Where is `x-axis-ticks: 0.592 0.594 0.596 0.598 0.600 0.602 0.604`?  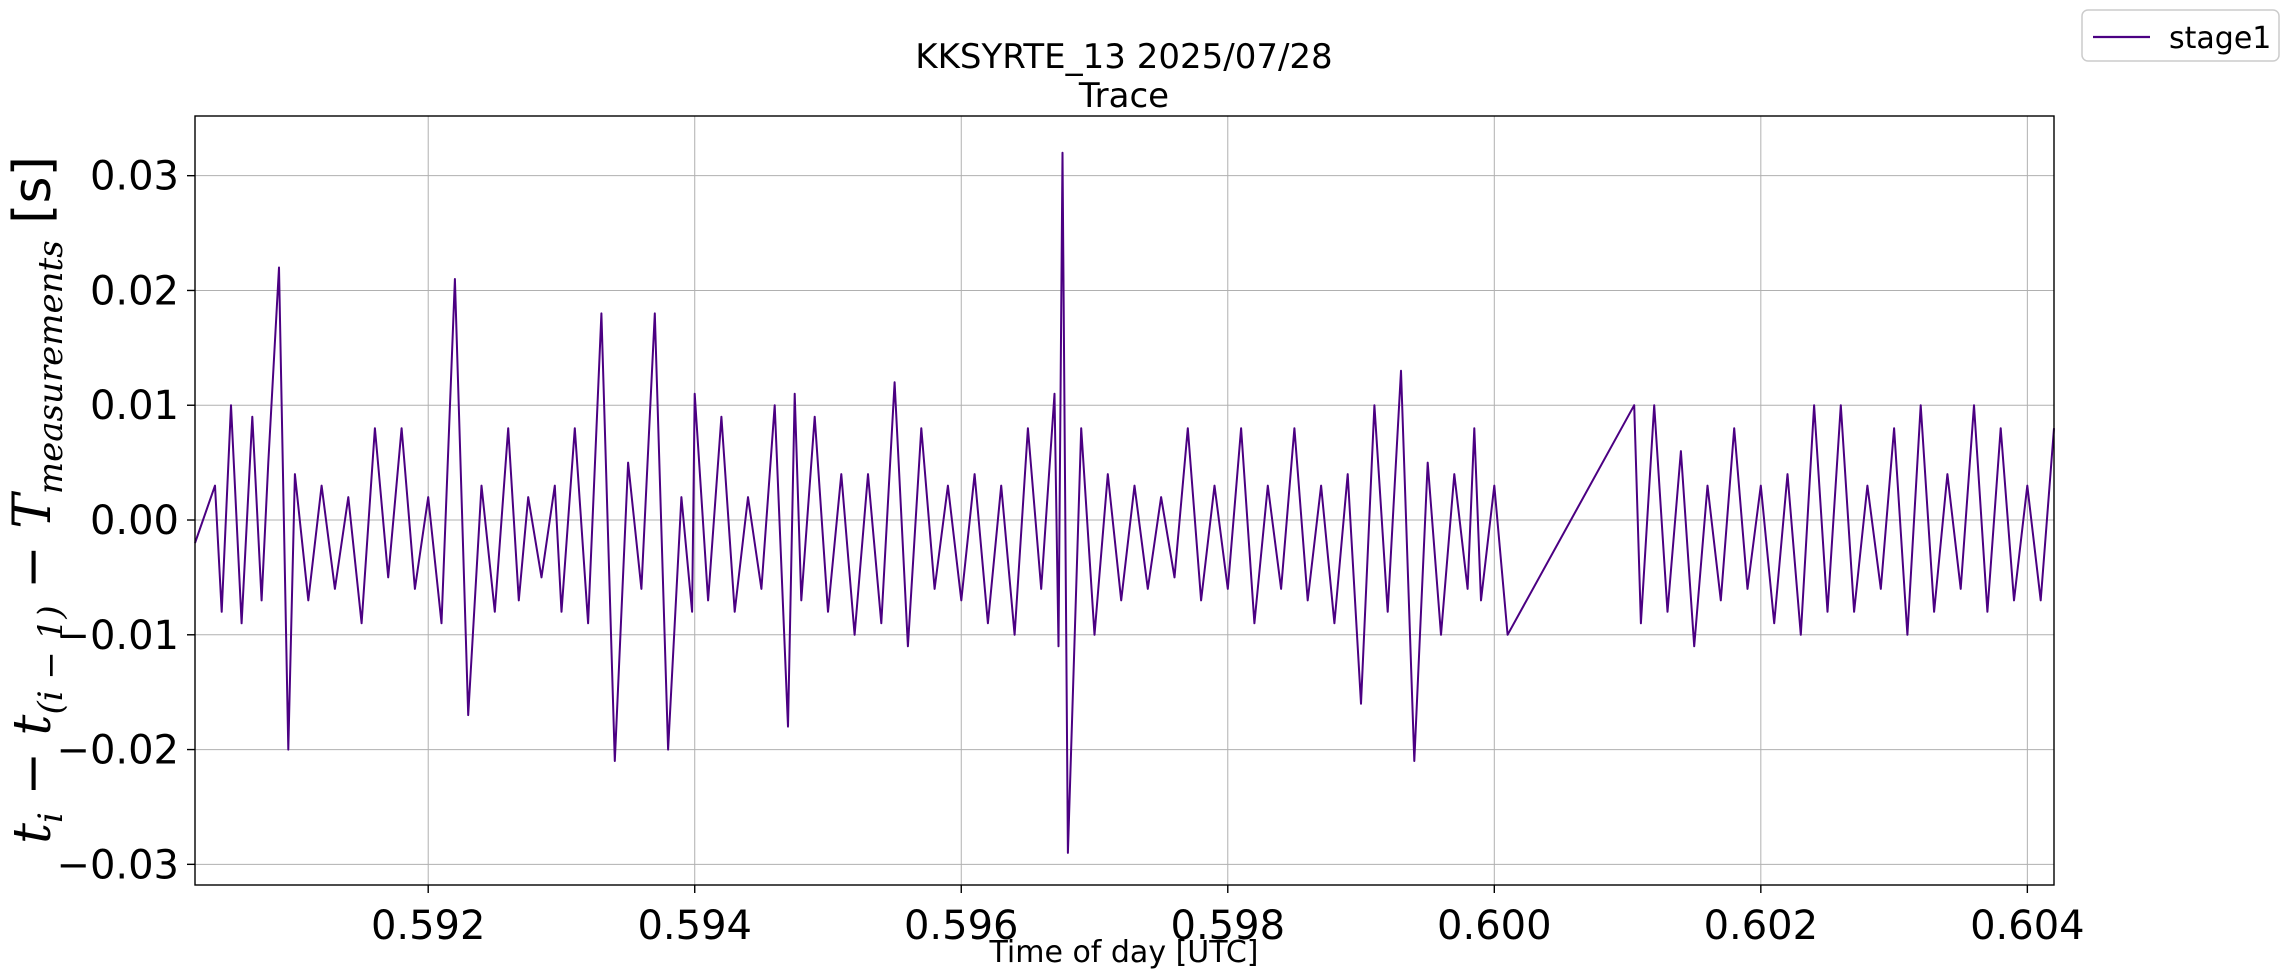 x-axis-ticks: 0.592 0.594 0.596 0.598 0.600 0.602 0.604 is located at coordinates (1228, 917).